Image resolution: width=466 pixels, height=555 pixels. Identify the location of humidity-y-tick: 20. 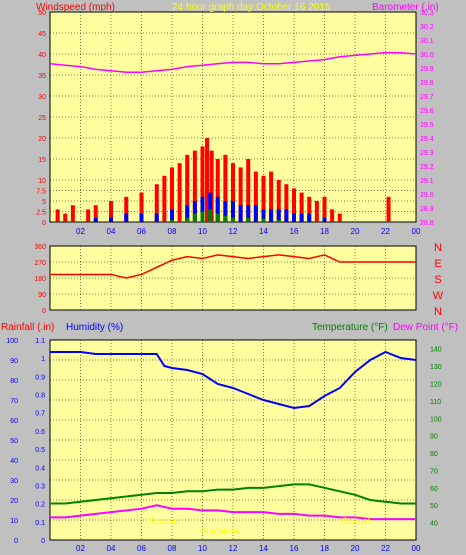
(14, 501).